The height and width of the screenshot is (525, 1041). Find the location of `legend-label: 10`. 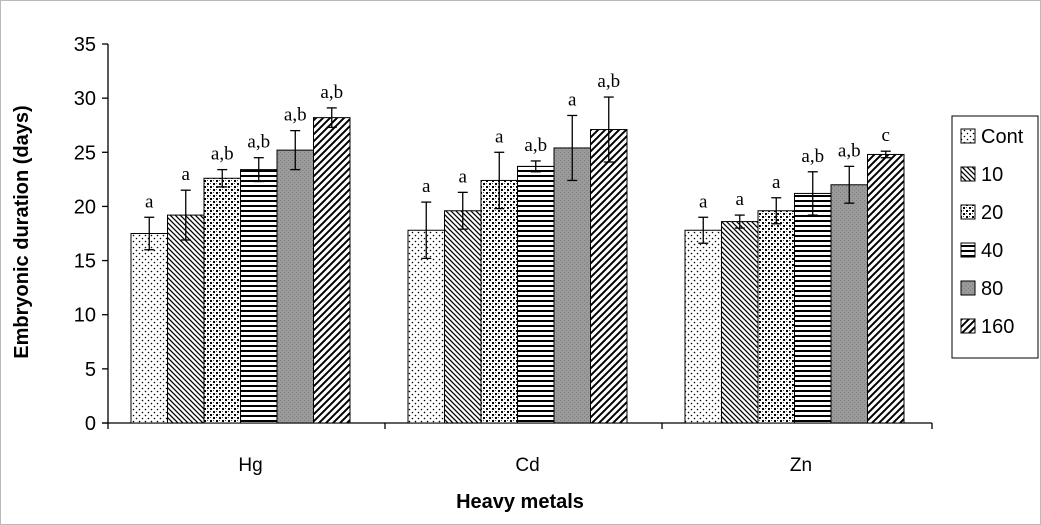

legend-label: 10 is located at coordinates (992, 175).